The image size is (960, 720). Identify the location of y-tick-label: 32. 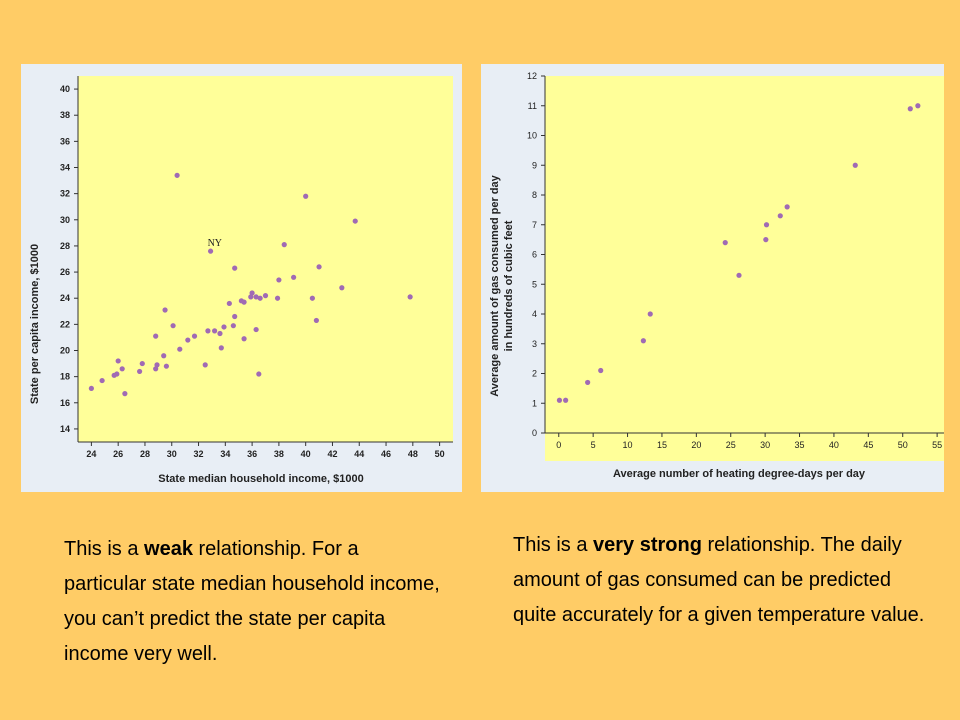
(65, 194).